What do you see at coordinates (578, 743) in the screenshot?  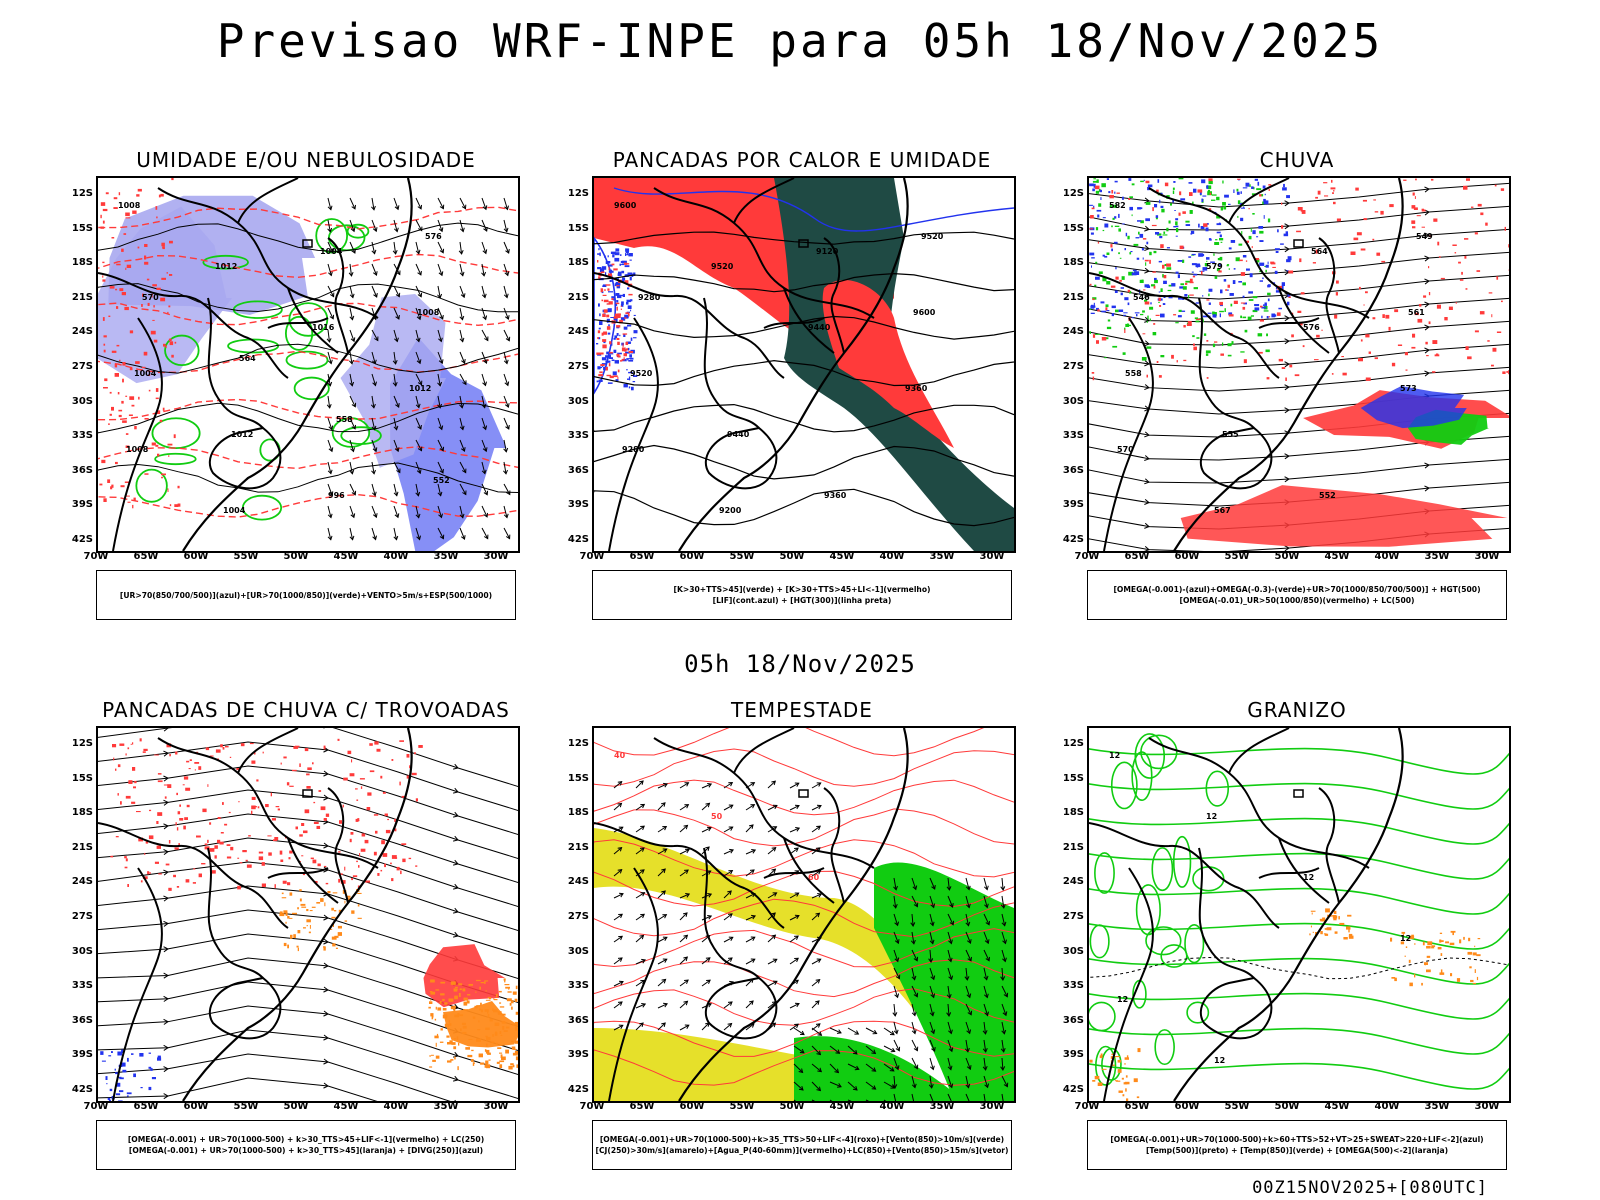 I see `latitude-label: 12S` at bounding box center [578, 743].